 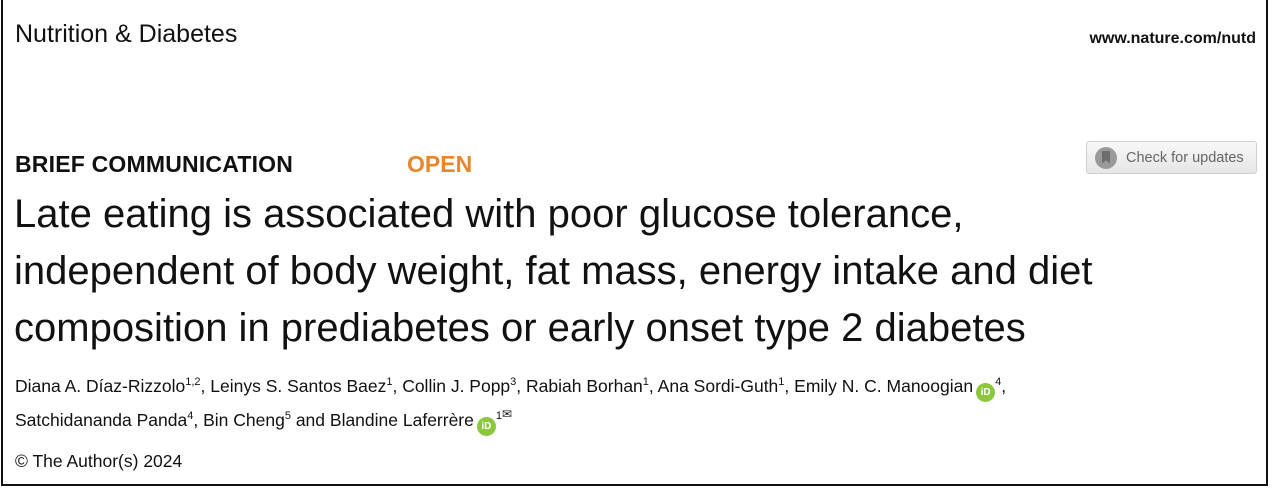 What do you see at coordinates (456, 386) in the screenshot?
I see `author-link: Collin J. Popp` at bounding box center [456, 386].